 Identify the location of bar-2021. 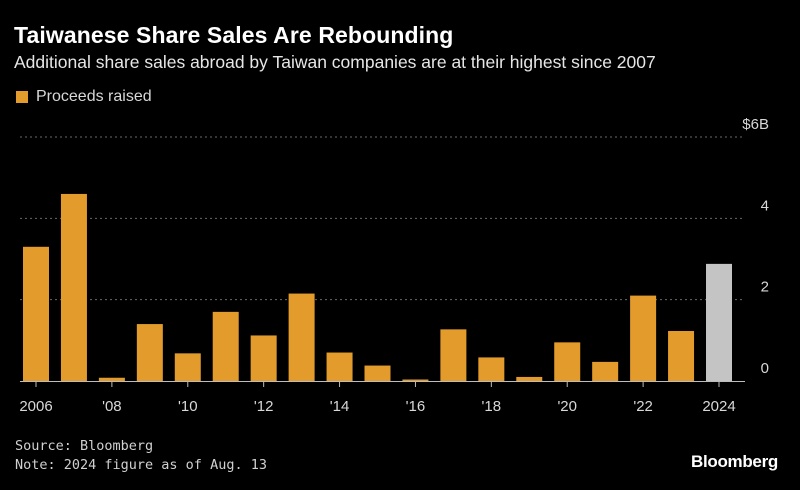
(605, 371).